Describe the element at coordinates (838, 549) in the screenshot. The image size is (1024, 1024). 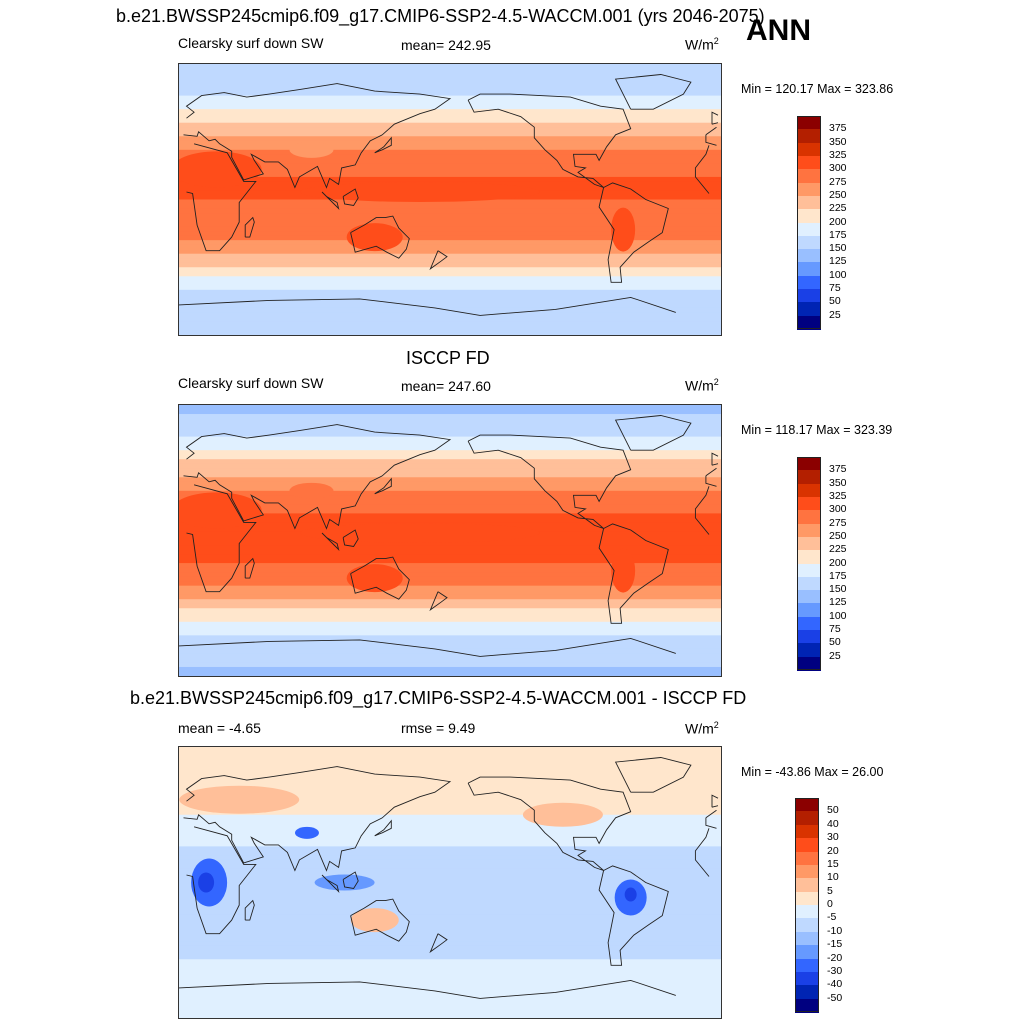
I see `colorbar-tick-label: 225` at that location.